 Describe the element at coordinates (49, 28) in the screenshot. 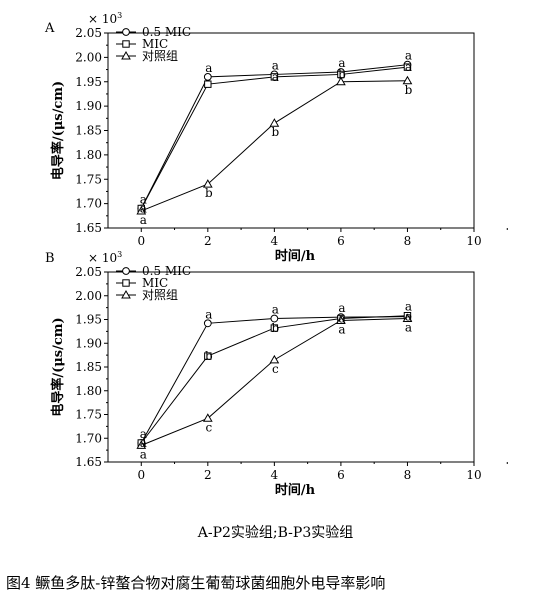

I see `panel-a-label: A` at that location.